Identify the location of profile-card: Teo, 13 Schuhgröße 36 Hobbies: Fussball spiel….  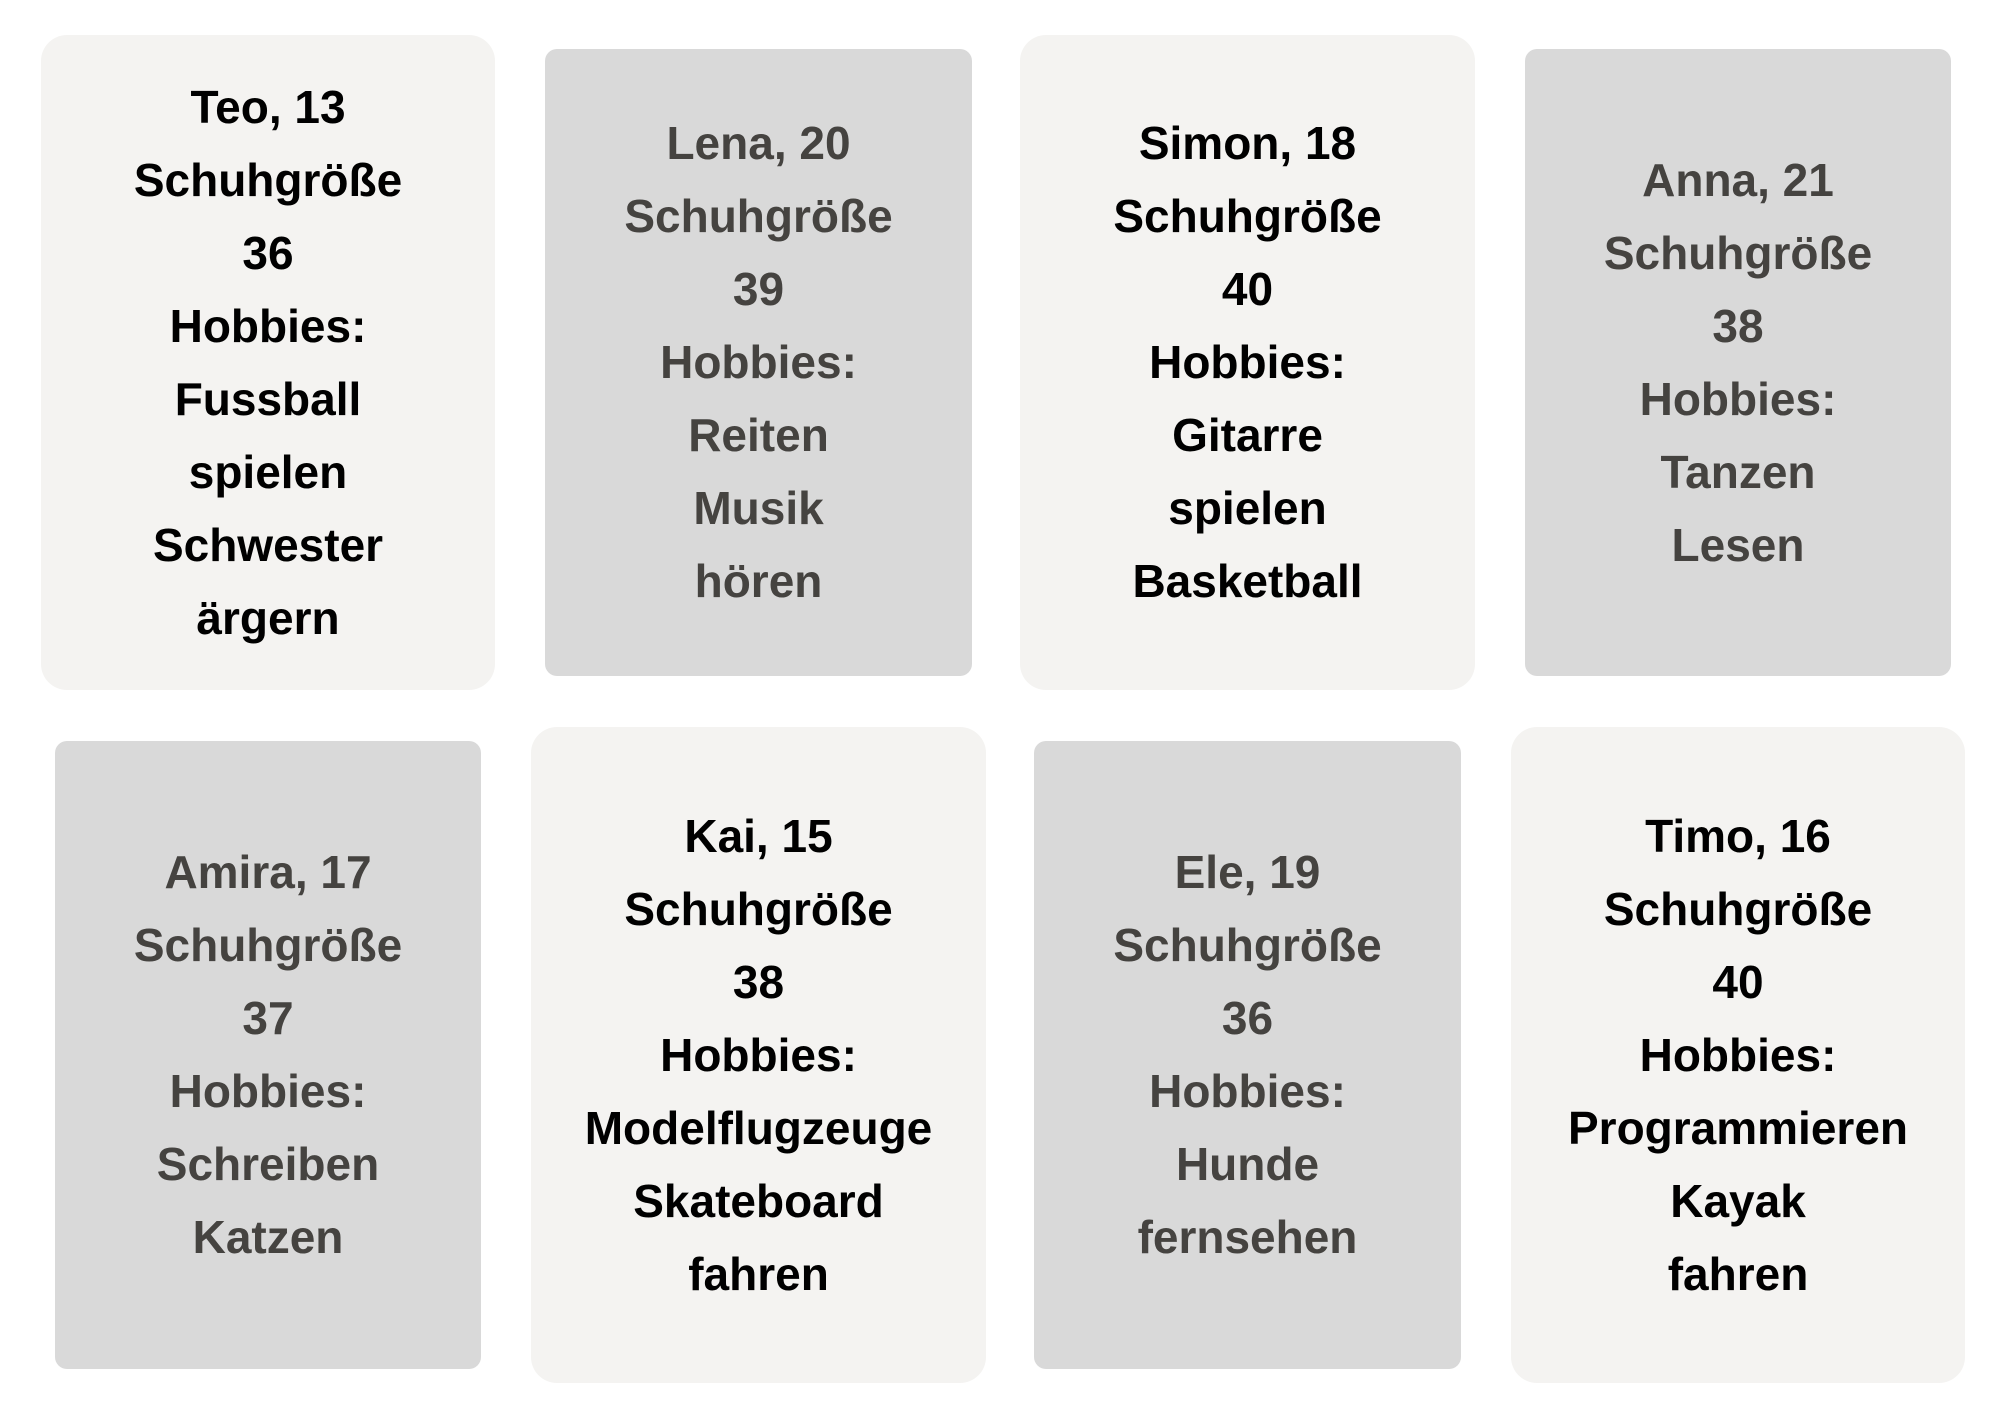
(268, 362).